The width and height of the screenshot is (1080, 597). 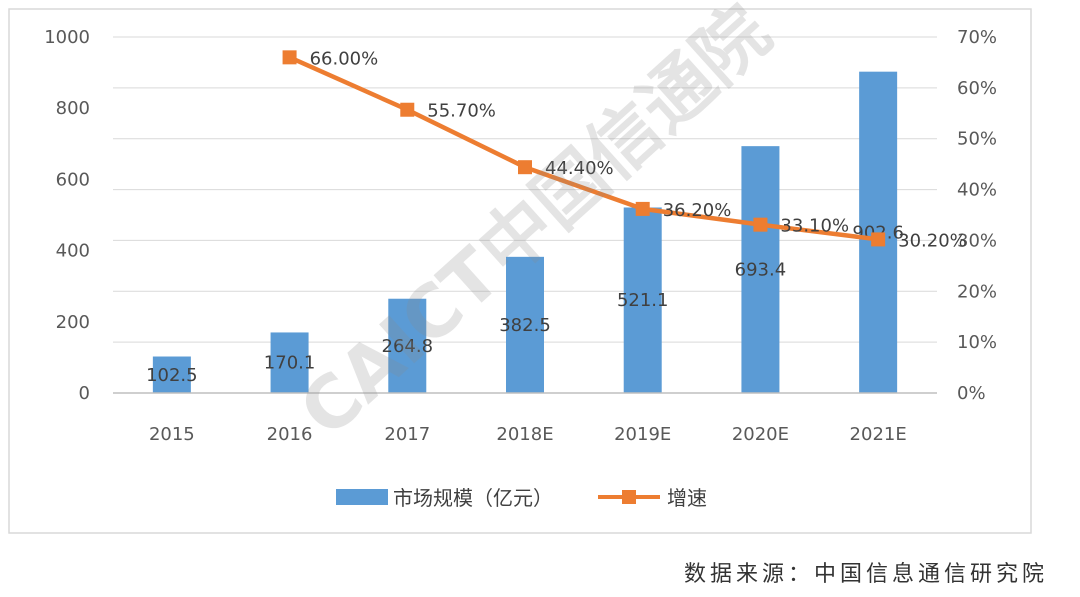 I want to click on bar-data-label: 102.5, so click(x=172, y=375).